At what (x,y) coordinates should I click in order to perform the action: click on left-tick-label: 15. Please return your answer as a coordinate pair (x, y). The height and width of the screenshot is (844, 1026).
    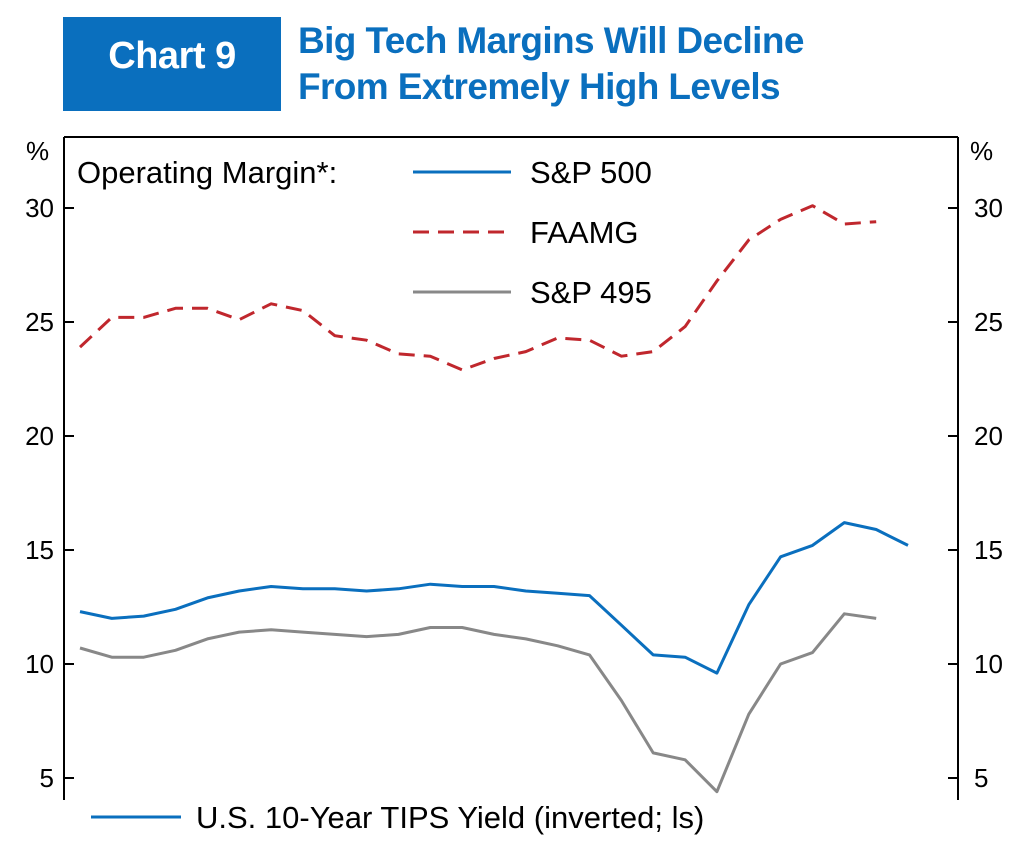
    Looking at the image, I should click on (39, 550).